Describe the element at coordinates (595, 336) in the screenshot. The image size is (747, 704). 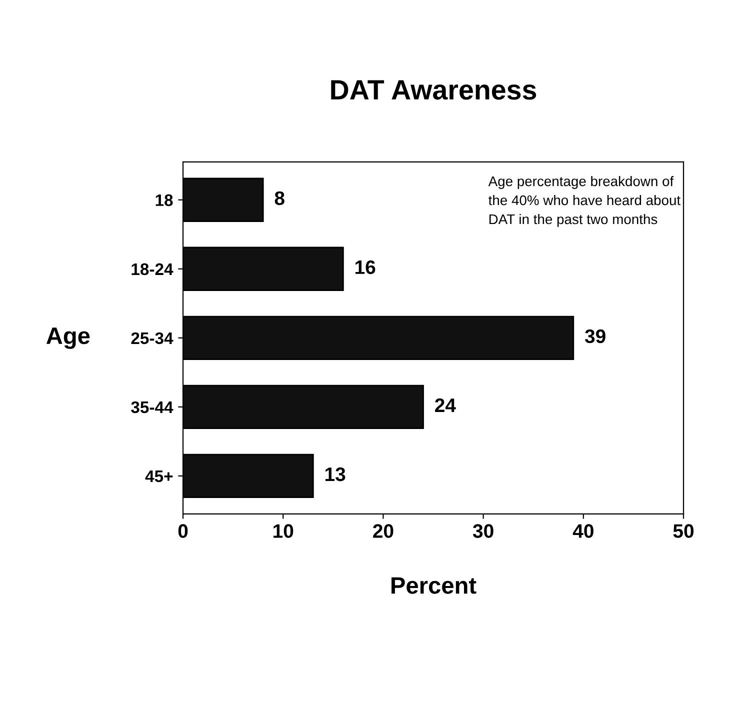
I see `data-label: 39` at that location.